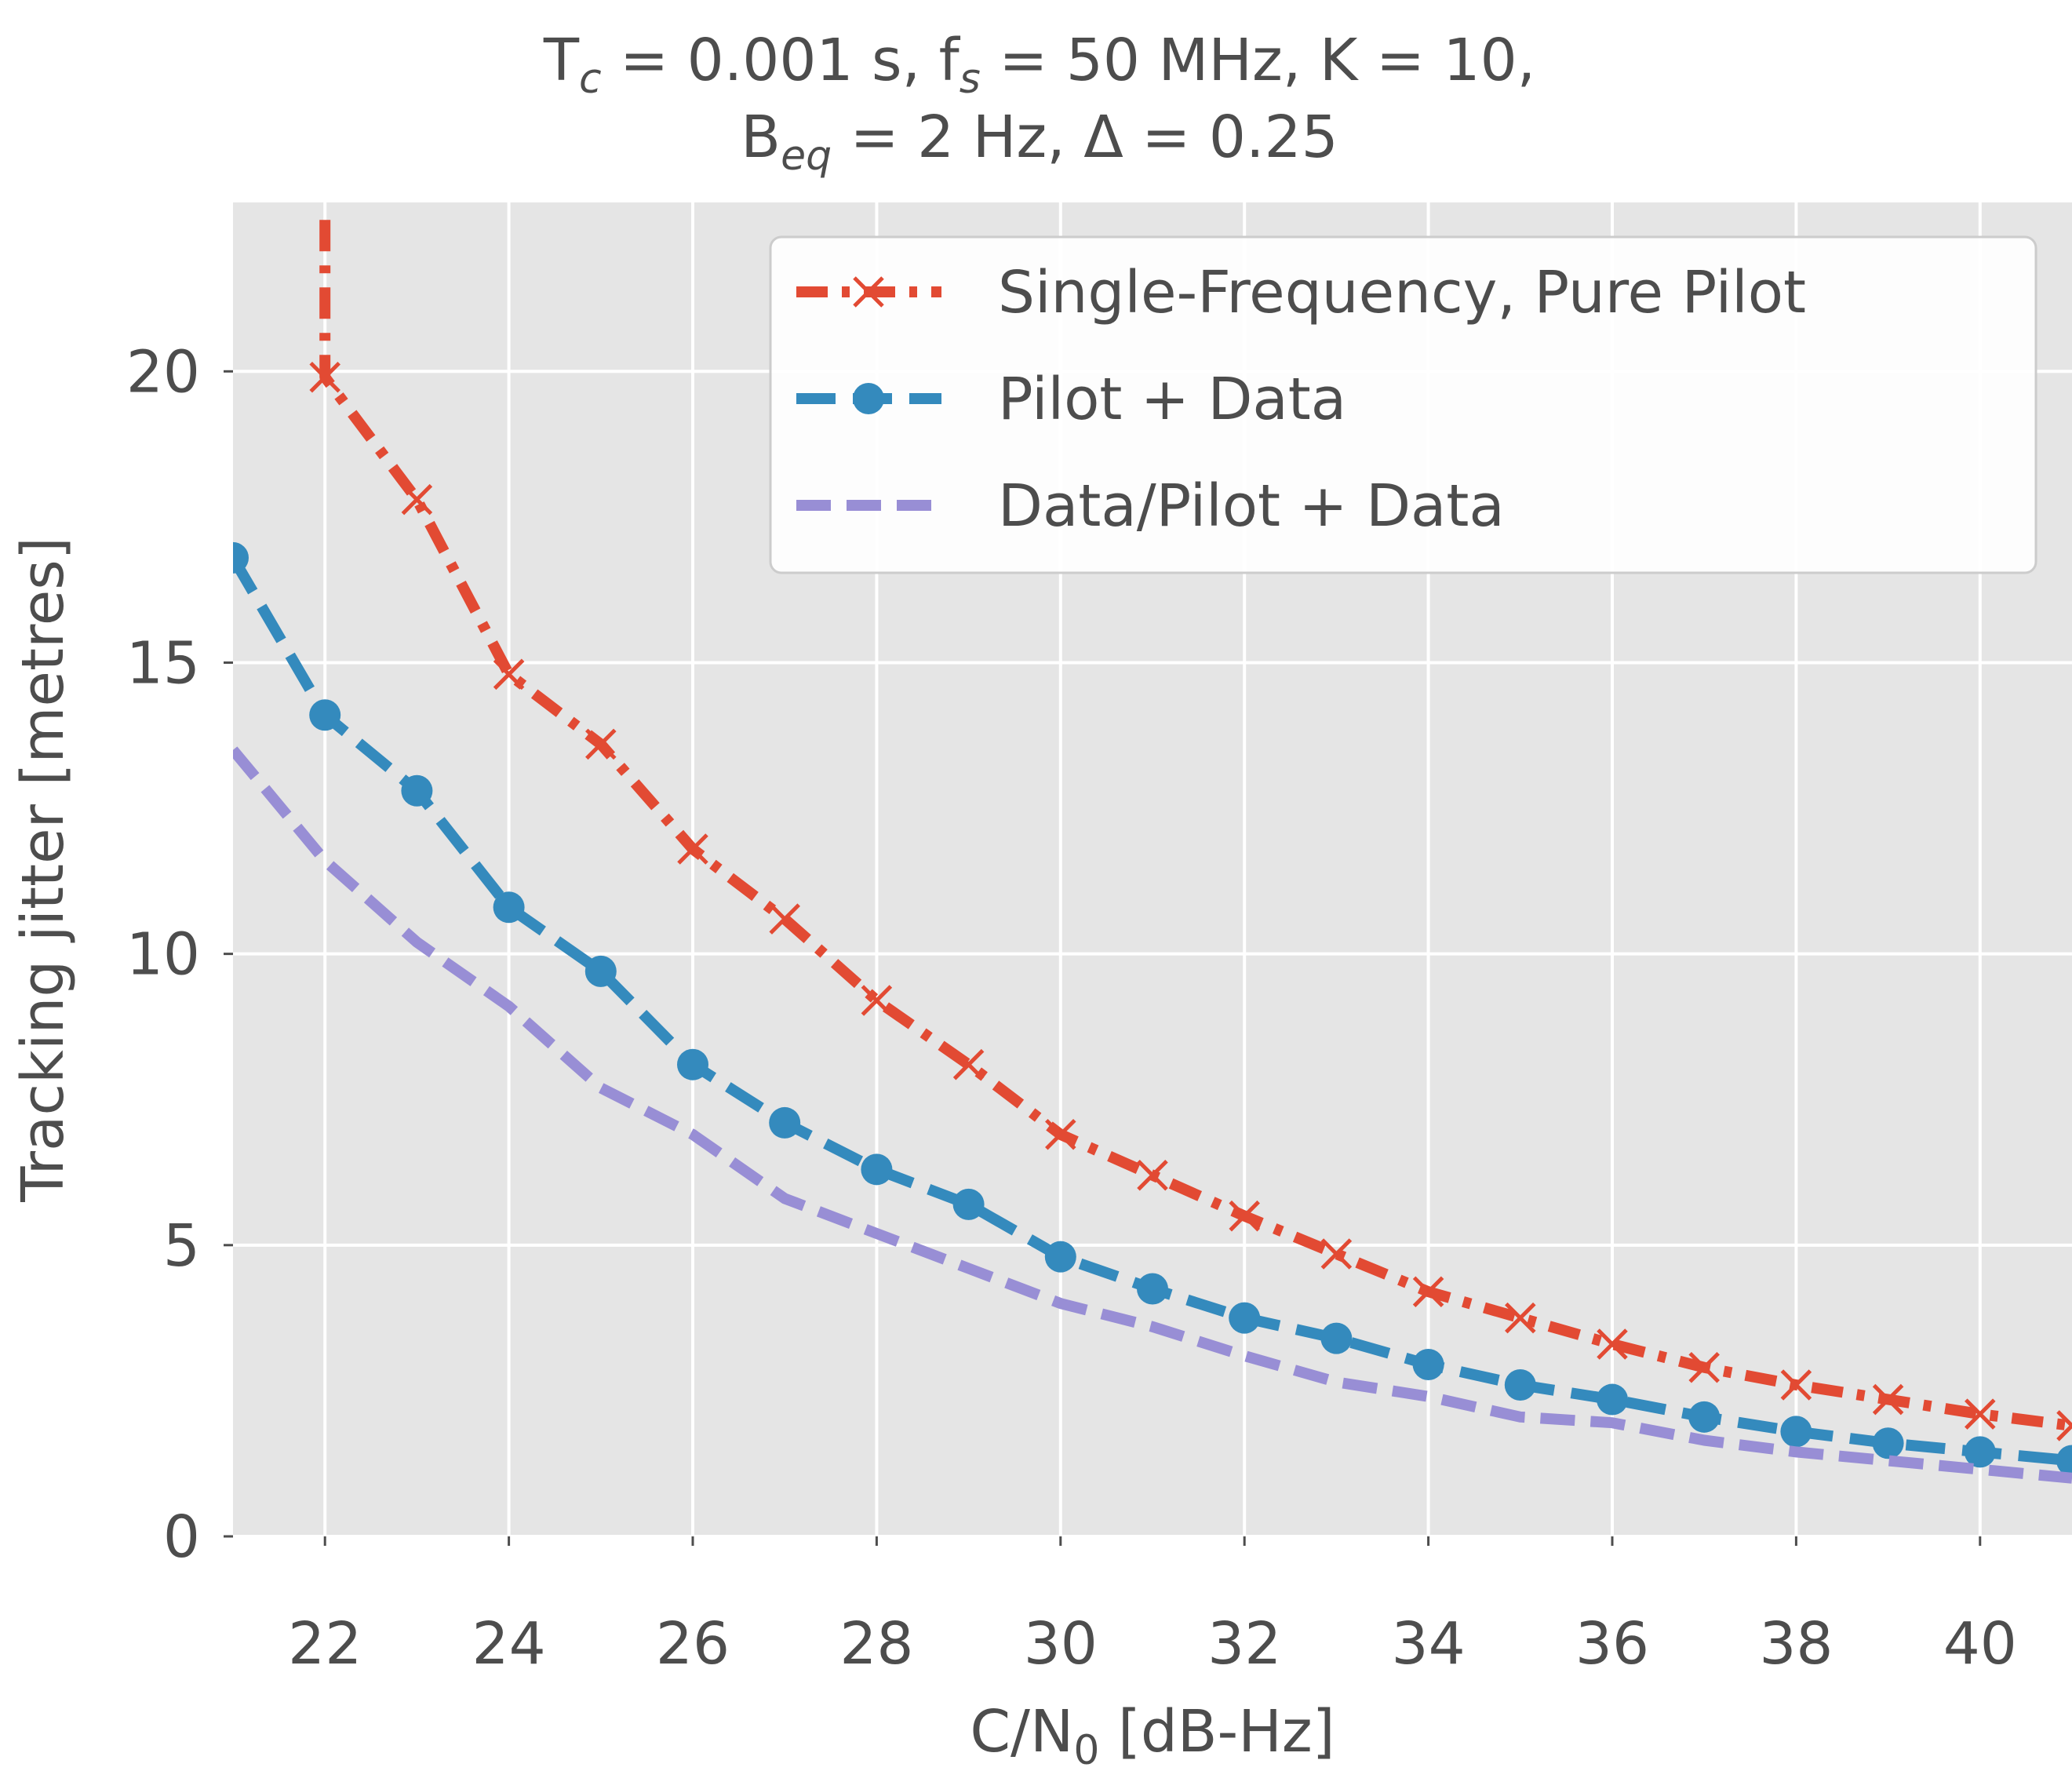  What do you see at coordinates (1402, 292) in the screenshot?
I see `legend-label-single-frequency: Single-Frequency, Pure Pilot` at bounding box center [1402, 292].